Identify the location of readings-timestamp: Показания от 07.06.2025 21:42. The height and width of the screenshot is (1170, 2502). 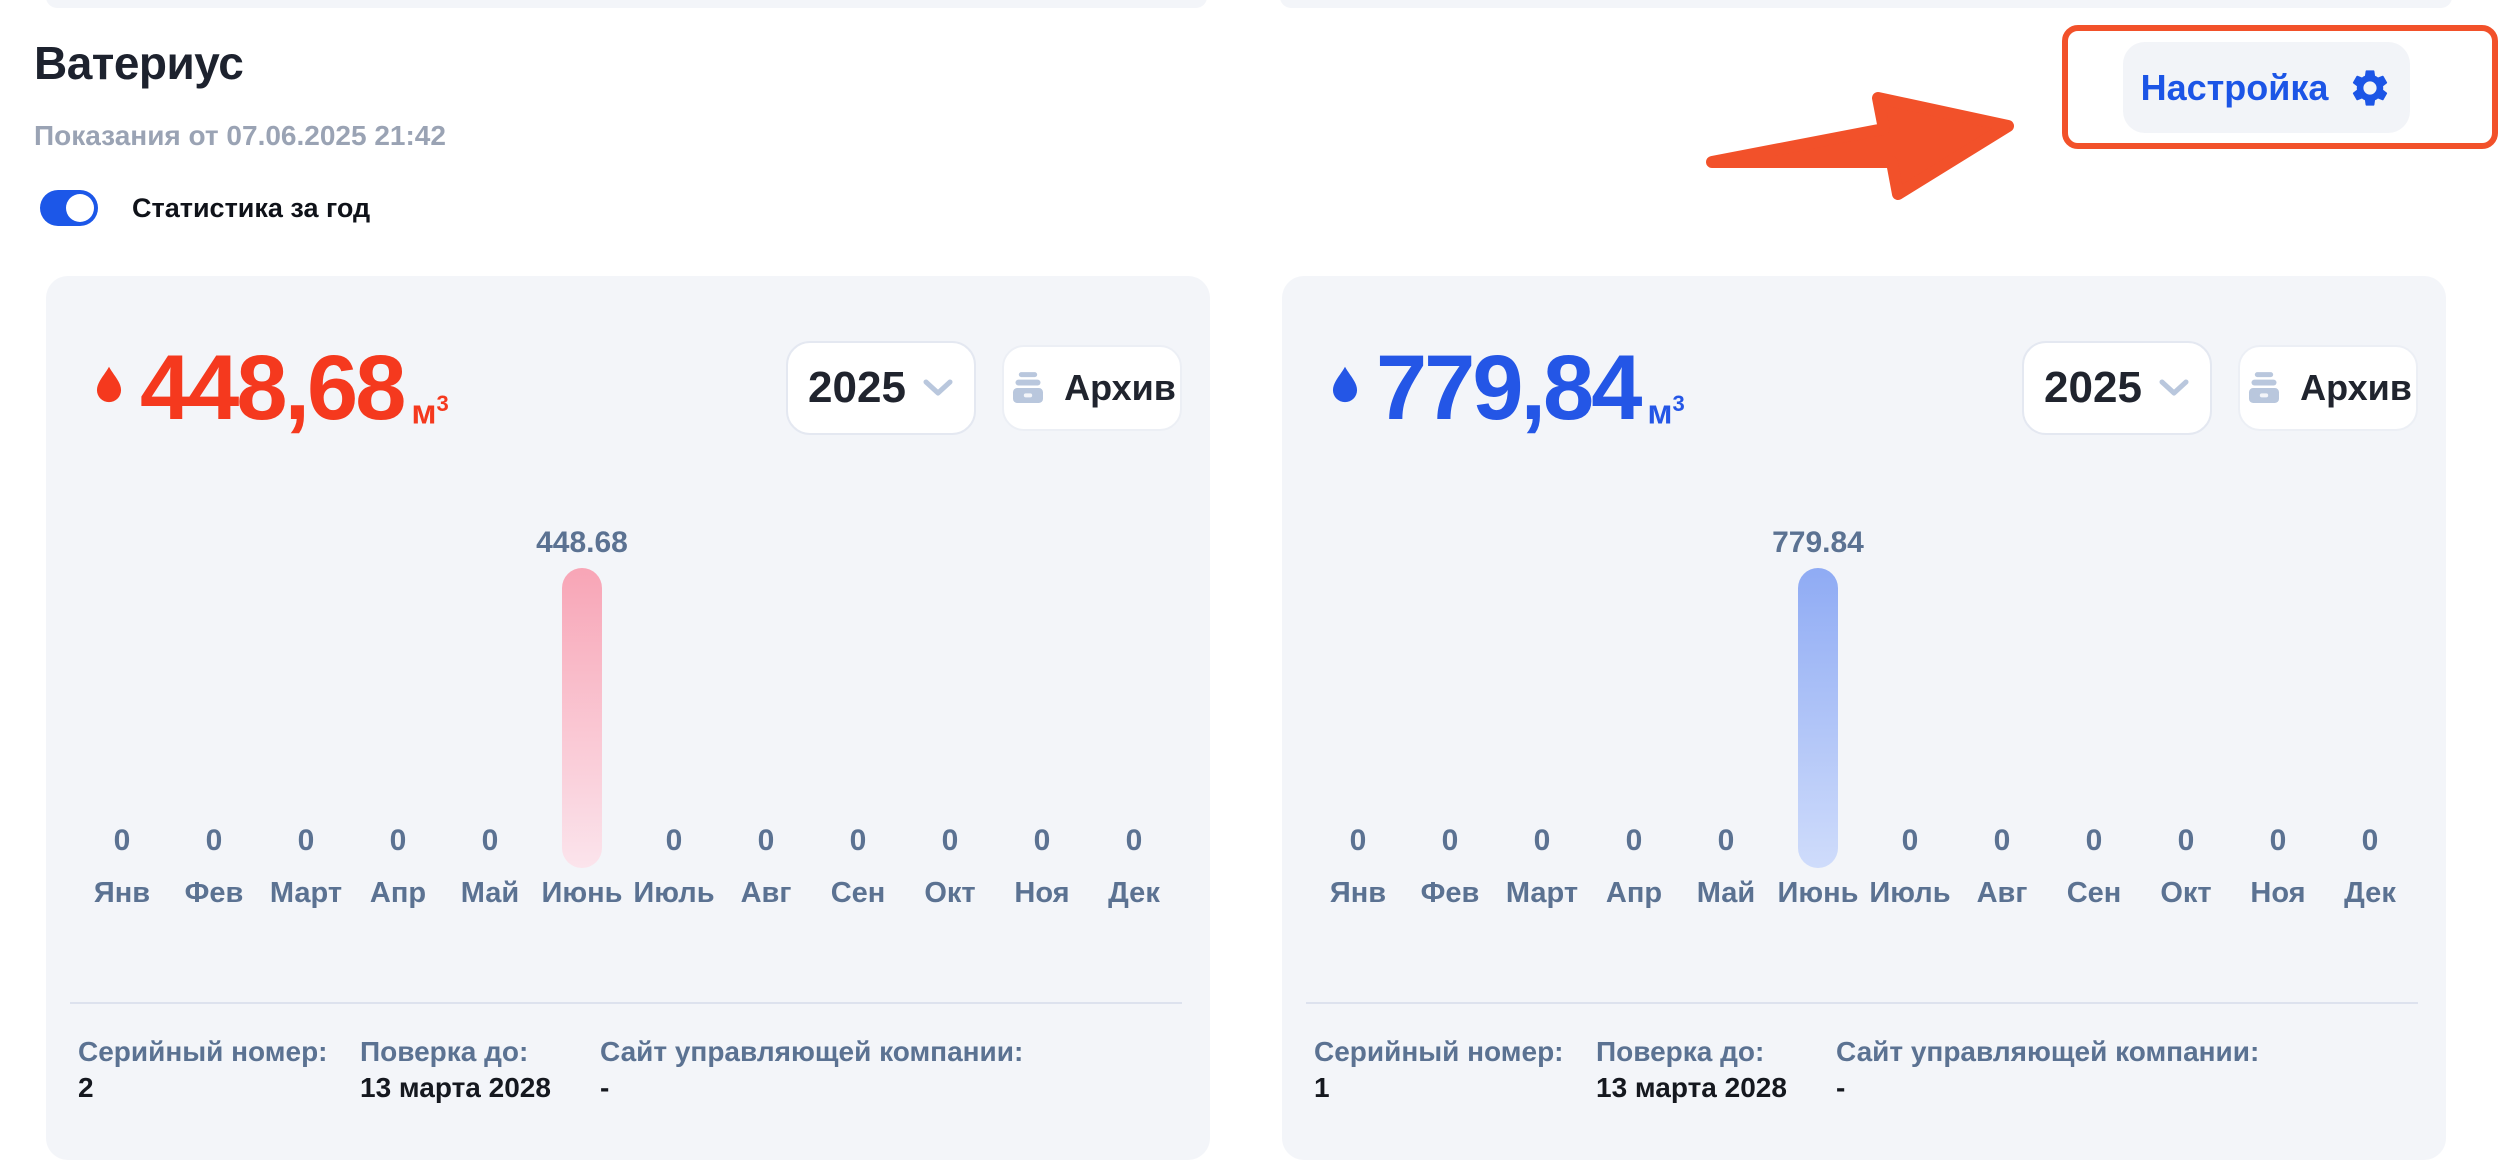
(240, 135).